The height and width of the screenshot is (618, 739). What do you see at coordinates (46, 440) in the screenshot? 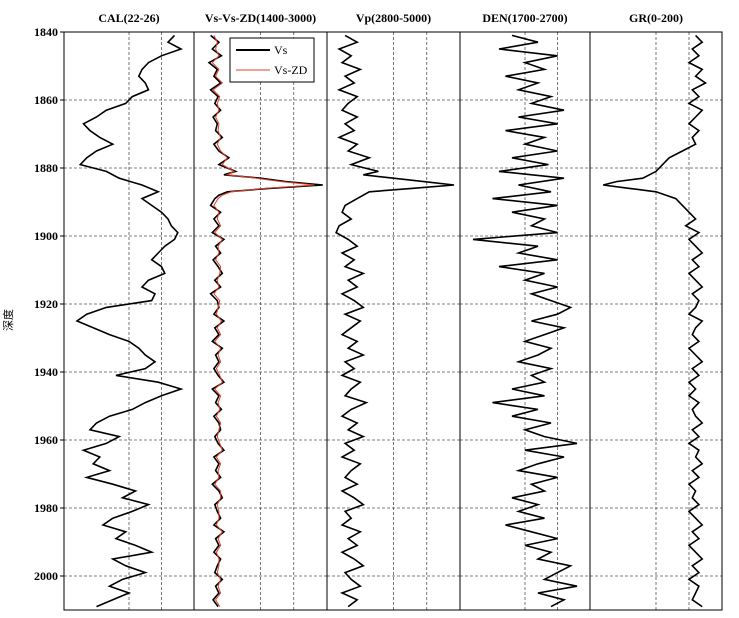
I see `y-tick-label: 1960` at bounding box center [46, 440].